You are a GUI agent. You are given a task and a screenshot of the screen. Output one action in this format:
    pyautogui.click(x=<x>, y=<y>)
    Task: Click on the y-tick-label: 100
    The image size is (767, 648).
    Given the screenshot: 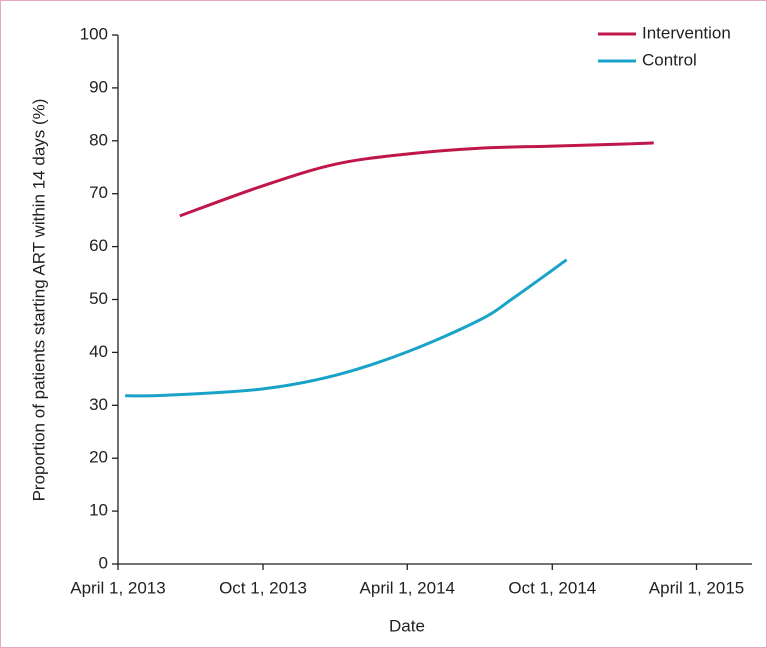 What is the action you would take?
    pyautogui.click(x=94, y=33)
    